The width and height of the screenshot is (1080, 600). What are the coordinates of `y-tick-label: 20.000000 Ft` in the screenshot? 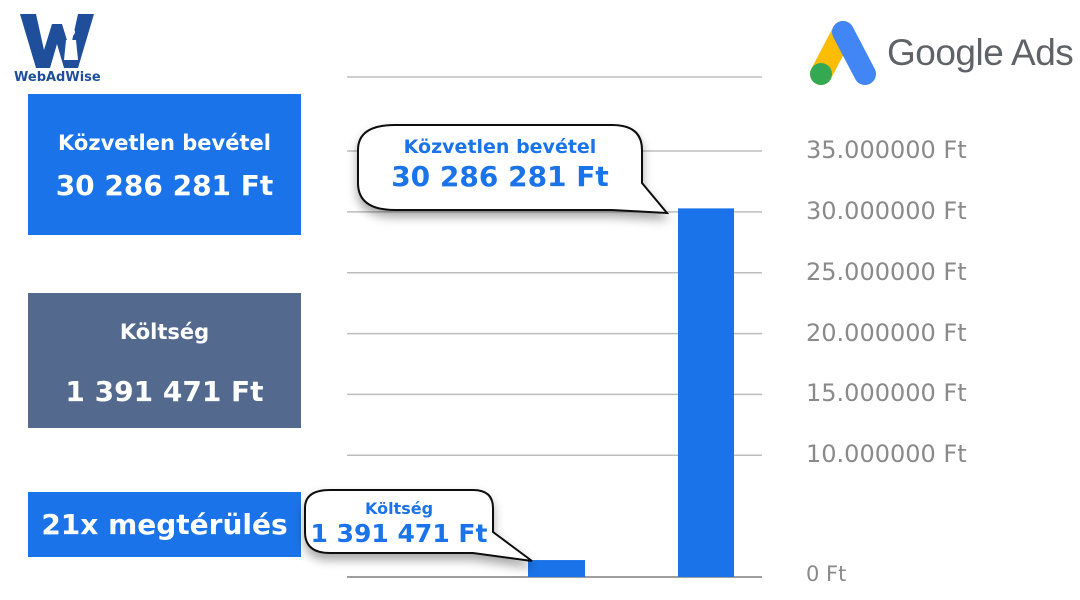 It's located at (886, 332).